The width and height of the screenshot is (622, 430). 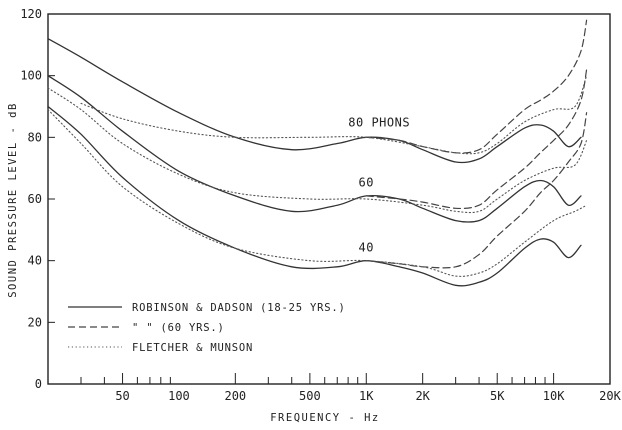 I want to click on x-tick-label: 5K, so click(x=497, y=396).